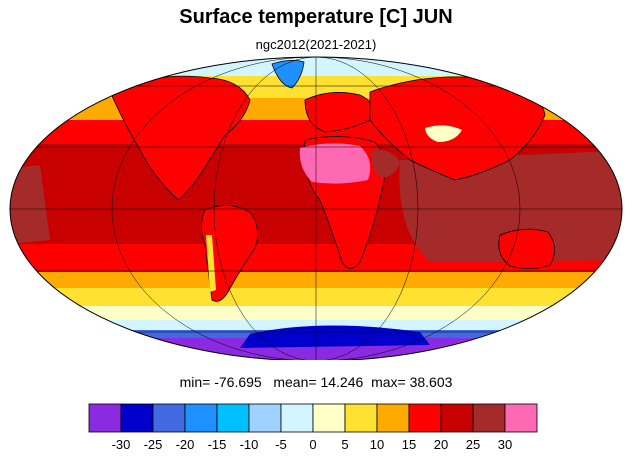 The height and width of the screenshot is (460, 632). Describe the element at coordinates (181, 138) in the screenshot. I see `landmass-north-america` at that location.